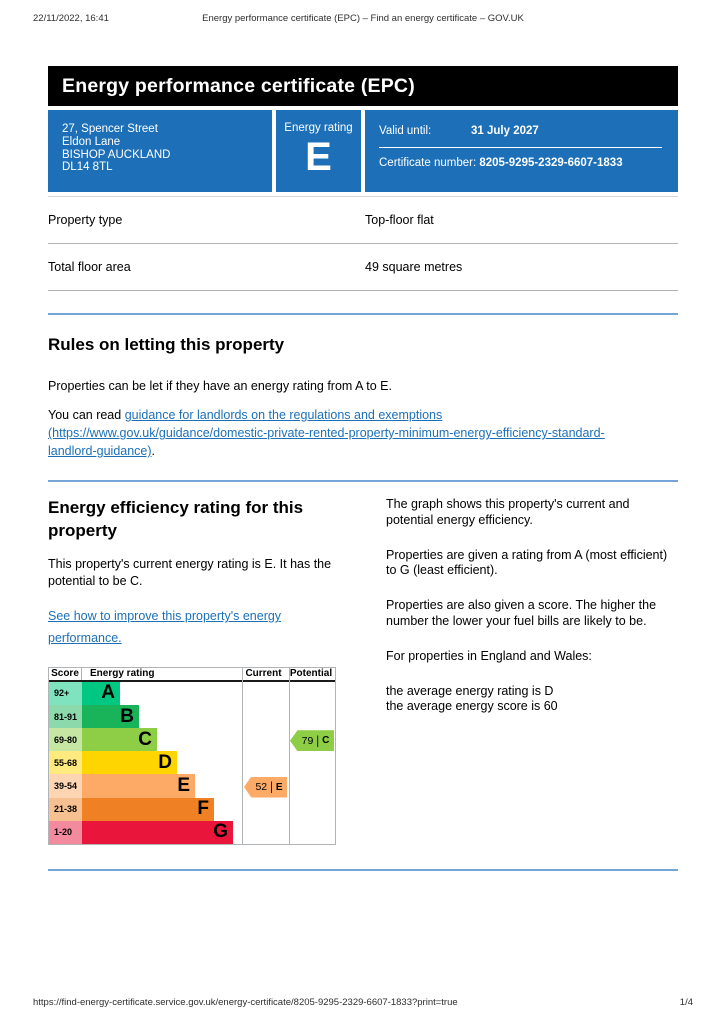 Image resolution: width=726 pixels, height=1024 pixels. Describe the element at coordinates (145, 739) in the screenshot. I see `epc-band-letter: C` at that location.